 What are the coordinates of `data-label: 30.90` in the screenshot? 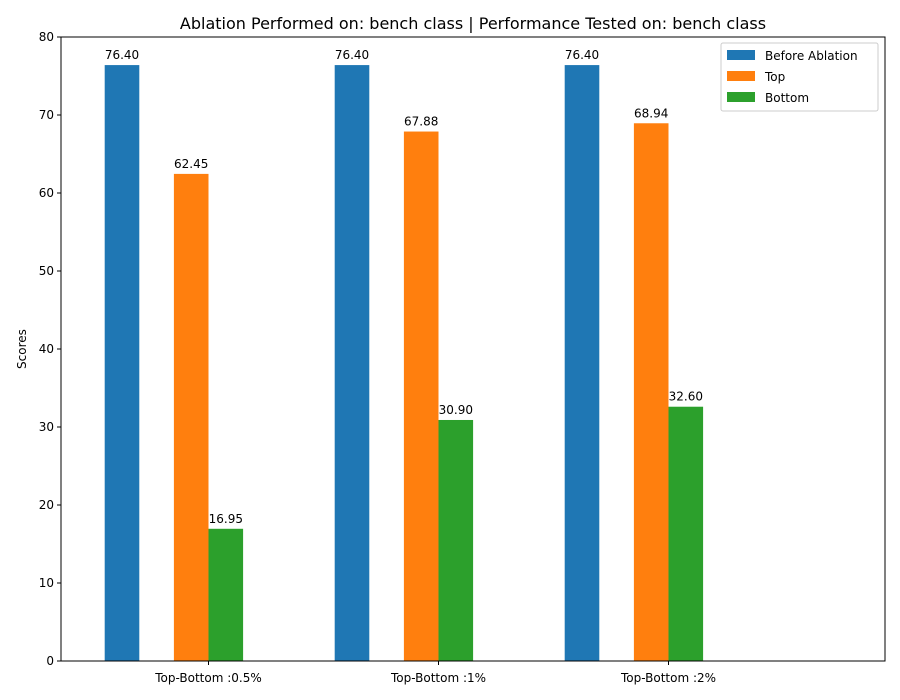 It's located at (456, 410).